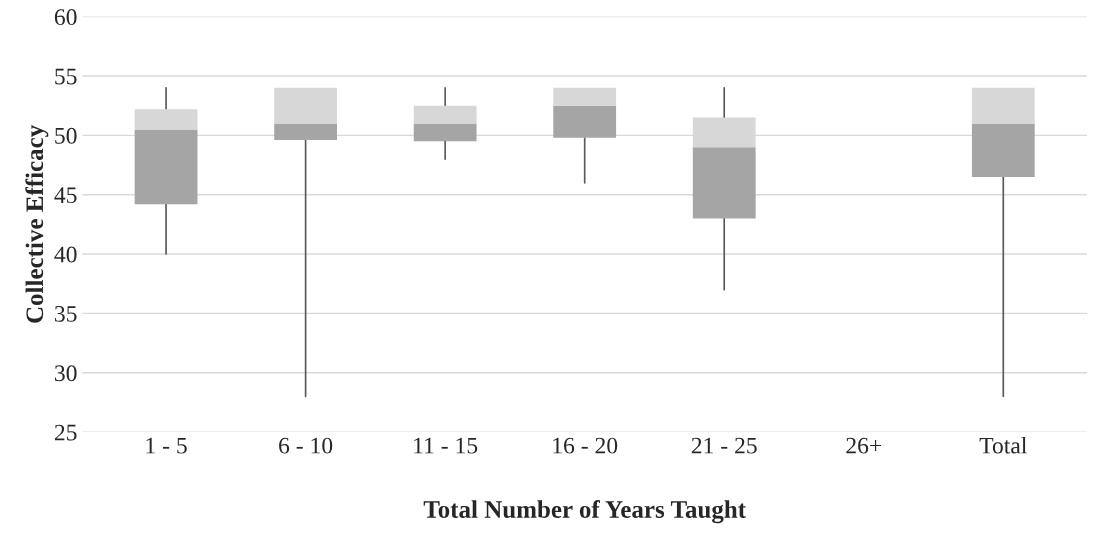 This screenshot has width=1098, height=554. What do you see at coordinates (37, 224) in the screenshot?
I see `y-axis-title: Collective Efficacy` at bounding box center [37, 224].